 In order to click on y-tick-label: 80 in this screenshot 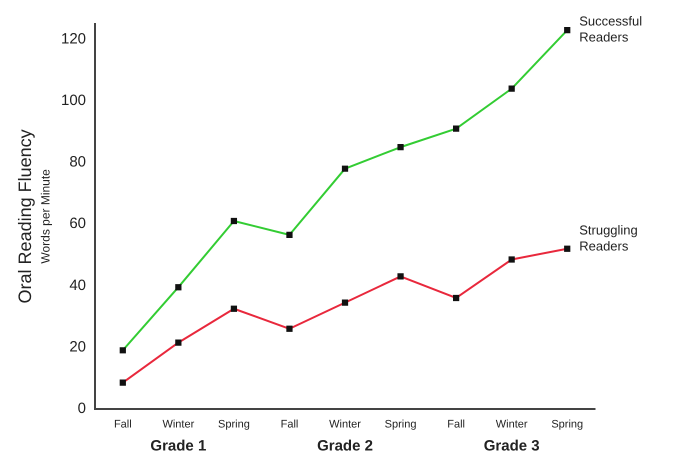, I will do `click(77, 162)`.